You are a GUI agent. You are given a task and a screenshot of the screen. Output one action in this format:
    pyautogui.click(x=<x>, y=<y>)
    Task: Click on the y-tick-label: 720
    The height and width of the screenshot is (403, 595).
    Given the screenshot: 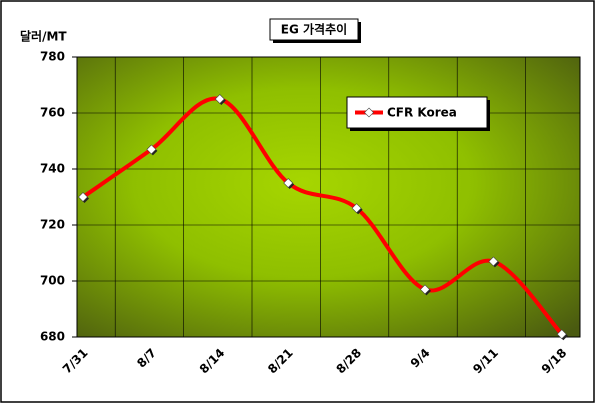 What is the action you would take?
    pyautogui.click(x=52, y=225)
    